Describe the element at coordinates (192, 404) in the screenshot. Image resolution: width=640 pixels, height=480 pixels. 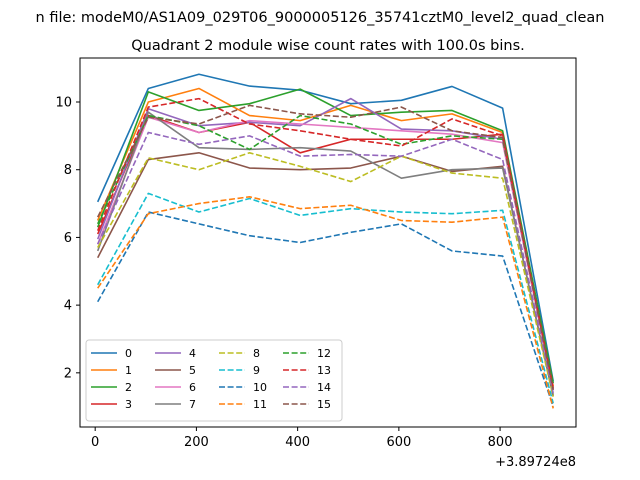
I see `legend-label-7: 7` at that location.